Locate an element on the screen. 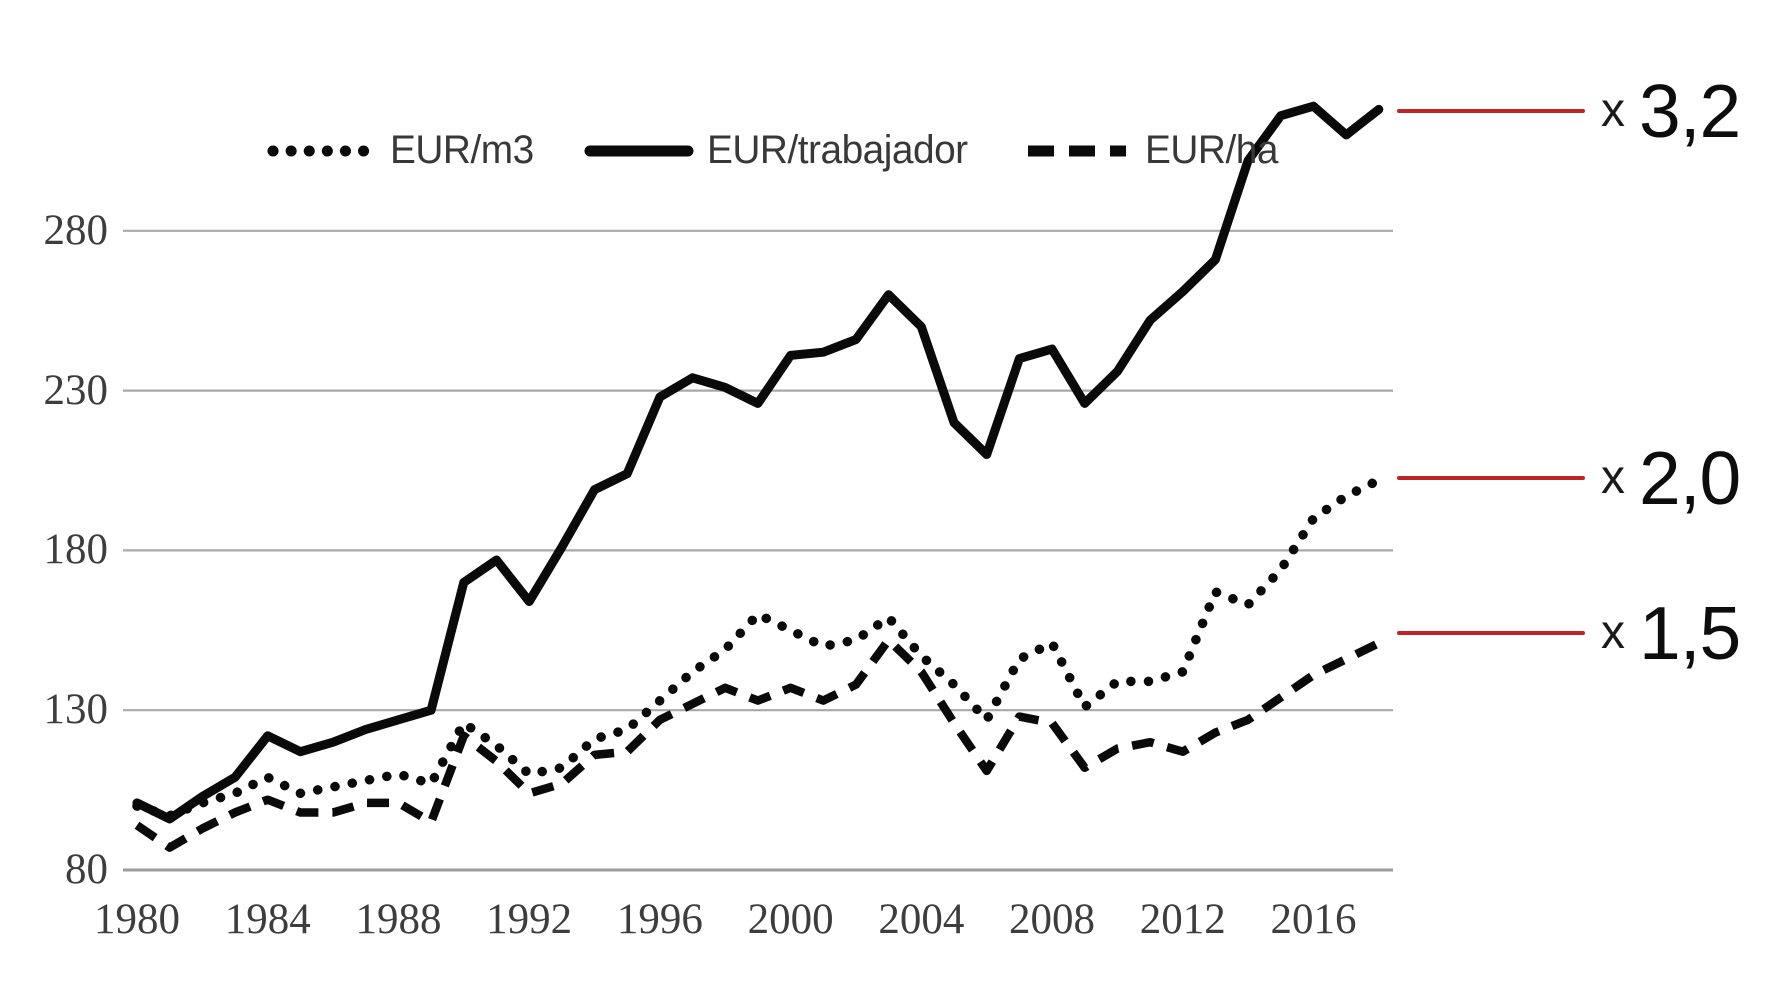  legend-label: EUR/m3 is located at coordinates (462, 150).